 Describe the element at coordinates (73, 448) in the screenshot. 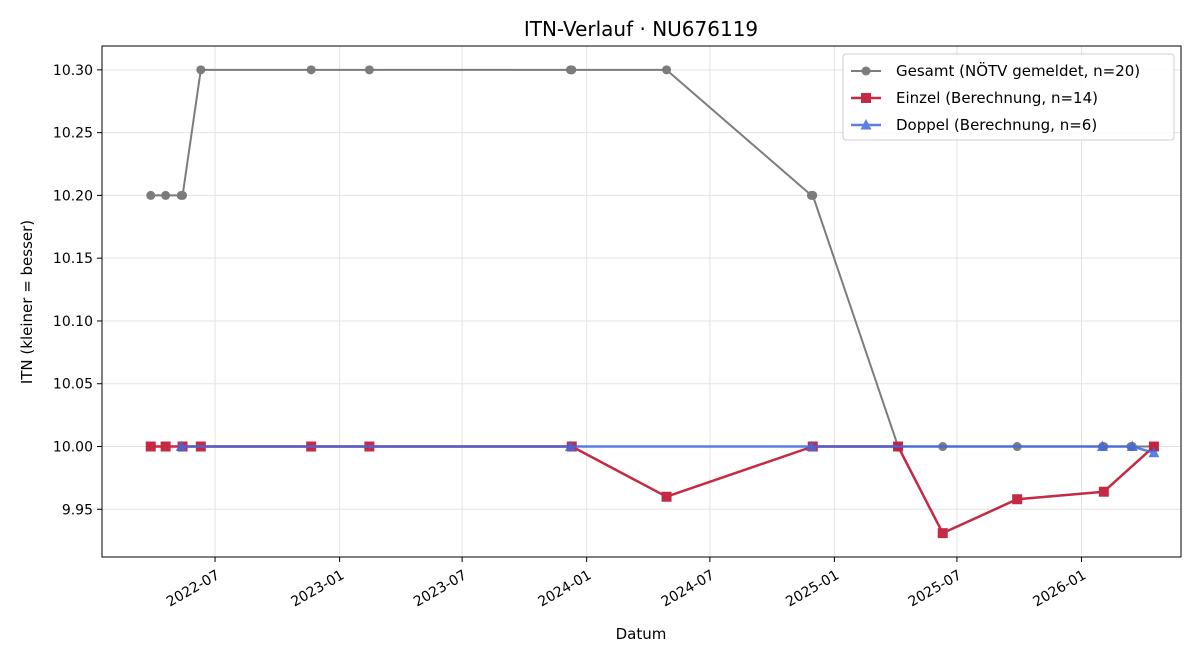

I see `y-tick-label: 10.00` at that location.